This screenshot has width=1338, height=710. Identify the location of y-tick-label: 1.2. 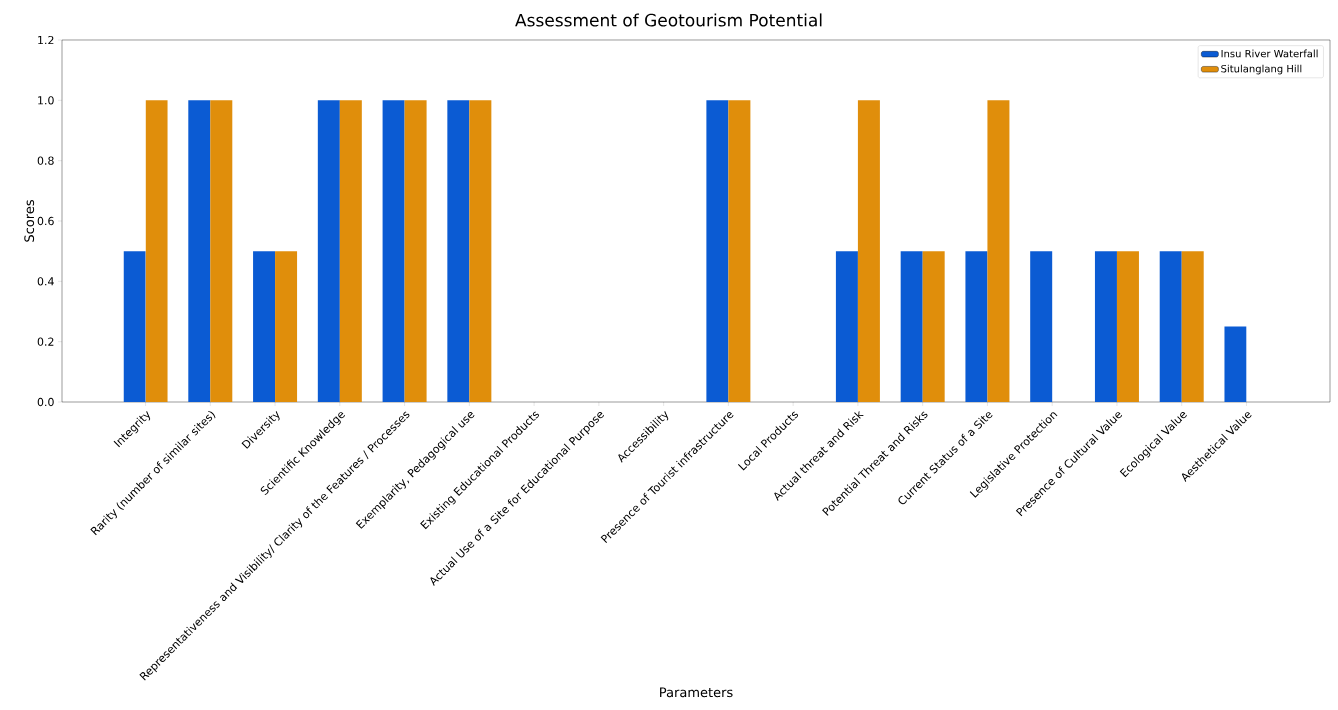
(46, 40).